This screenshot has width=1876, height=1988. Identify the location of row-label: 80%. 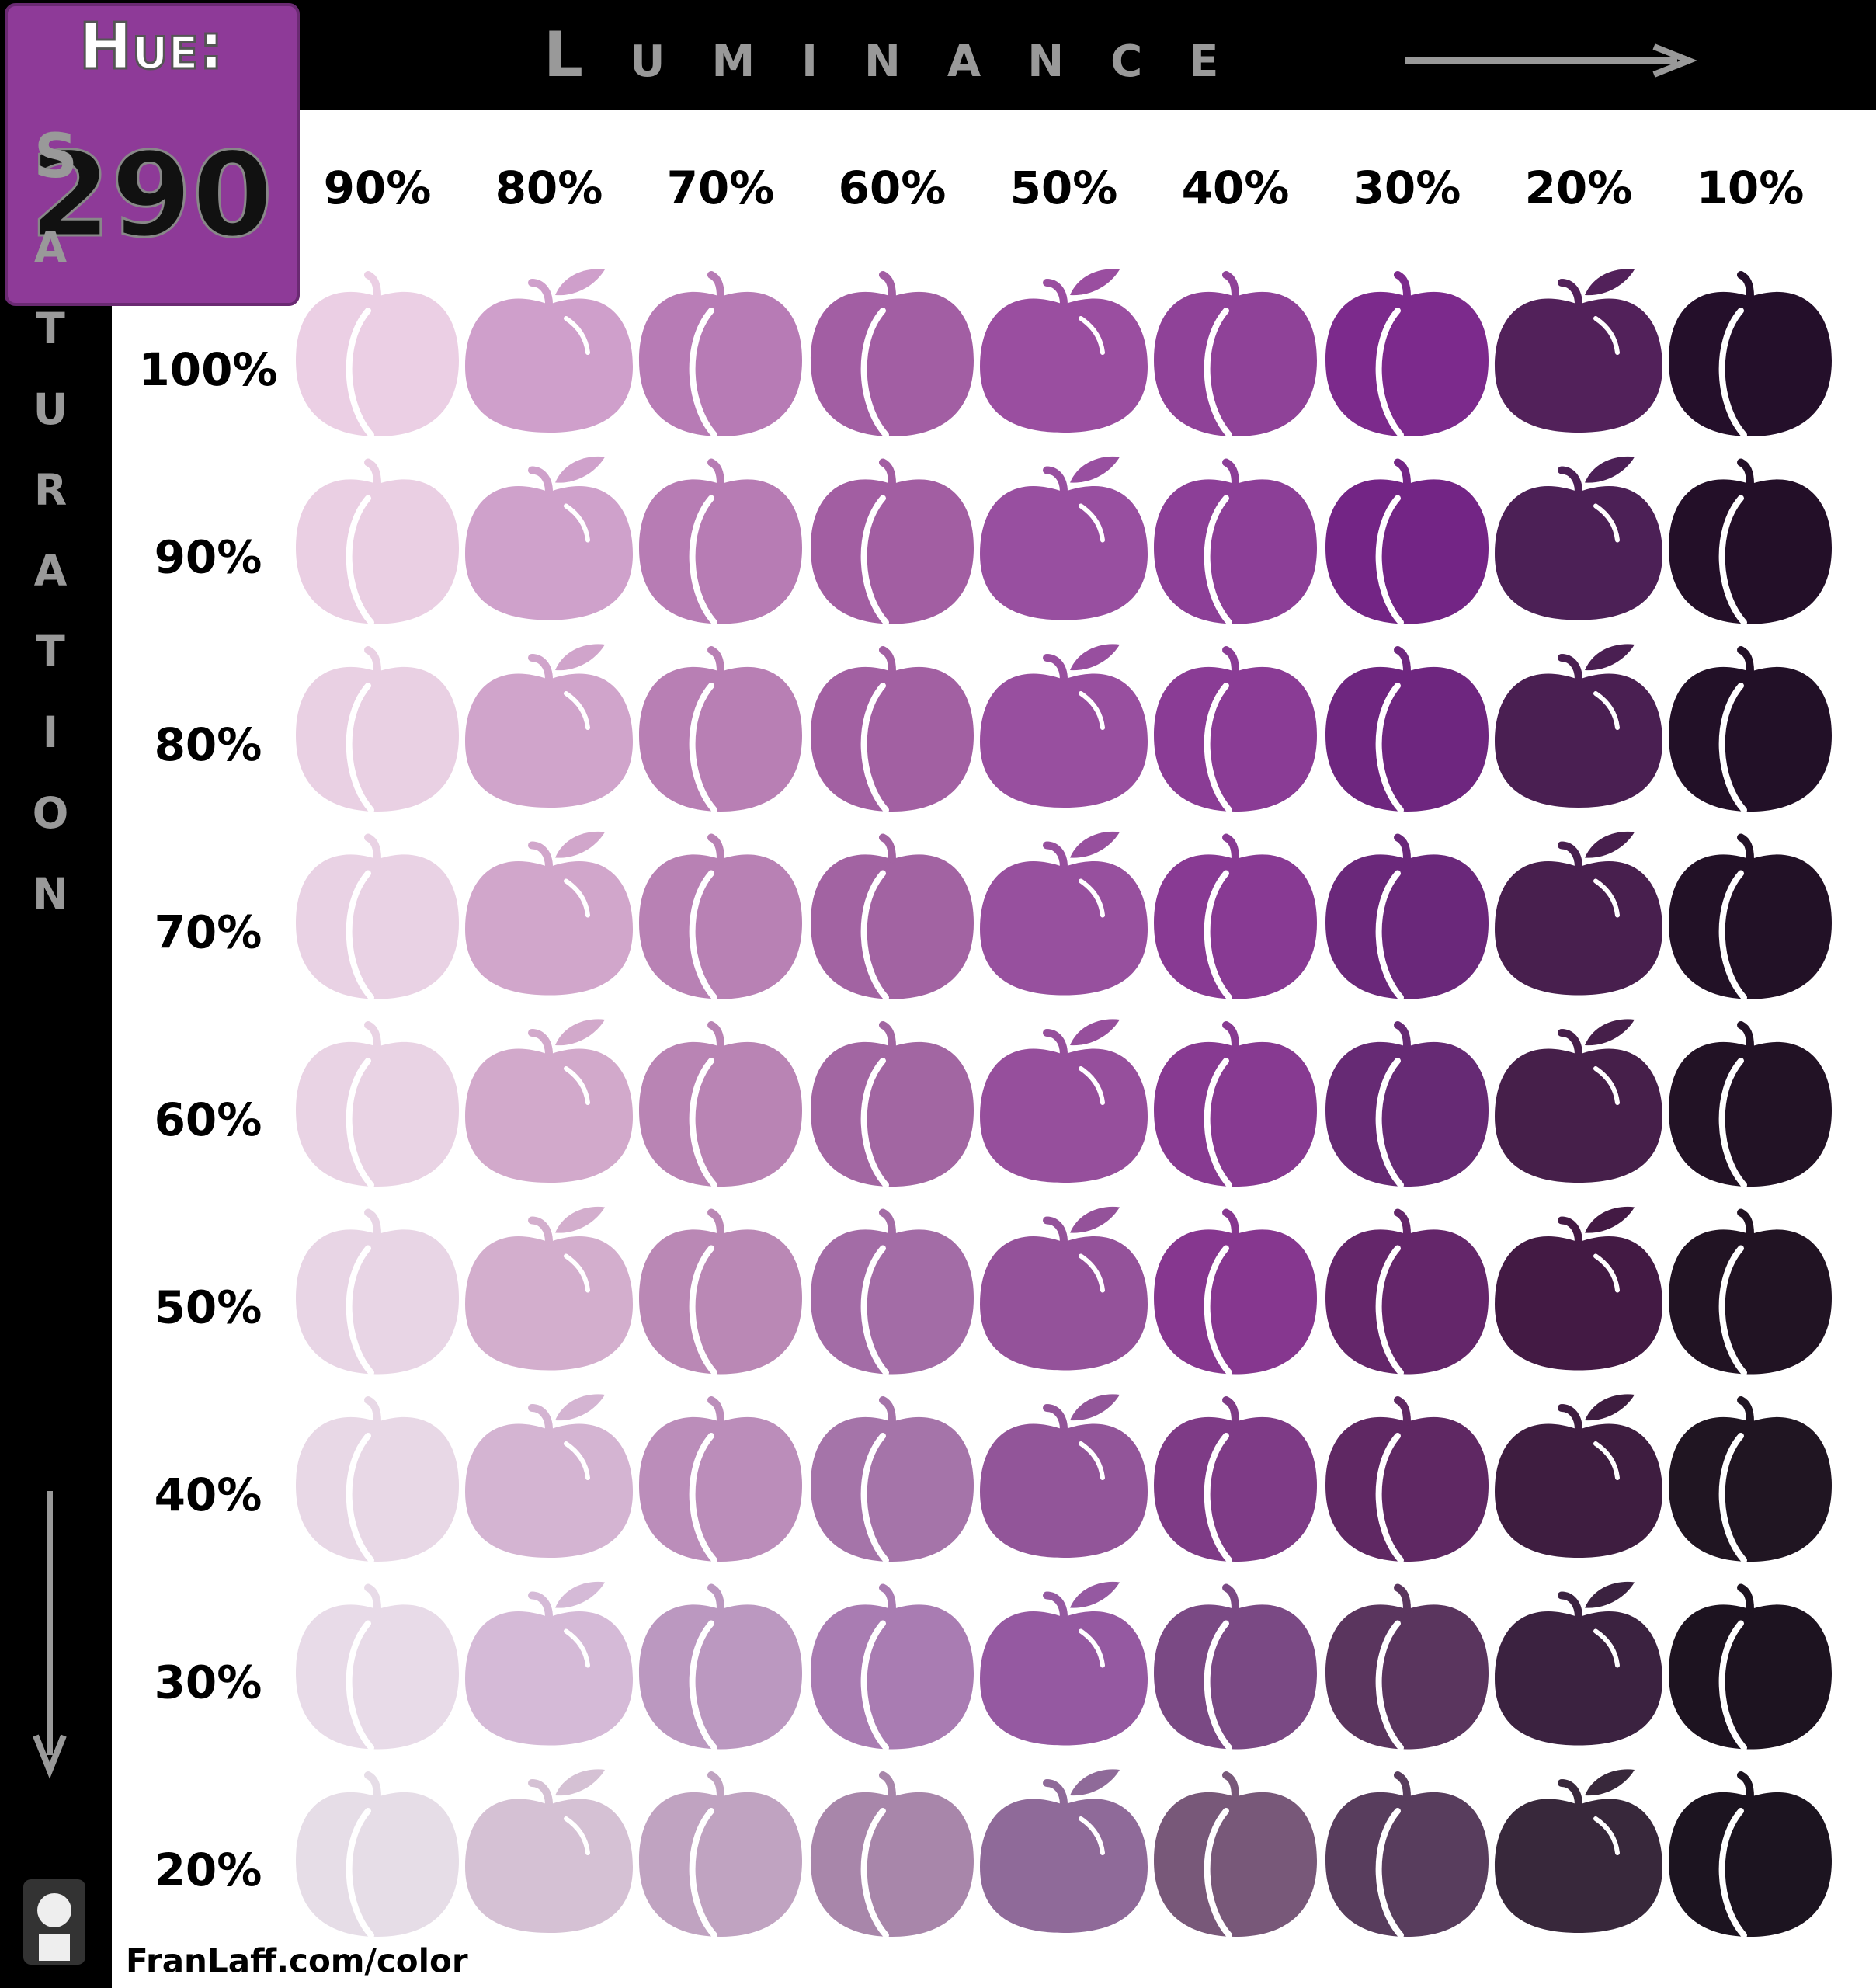
(209, 744).